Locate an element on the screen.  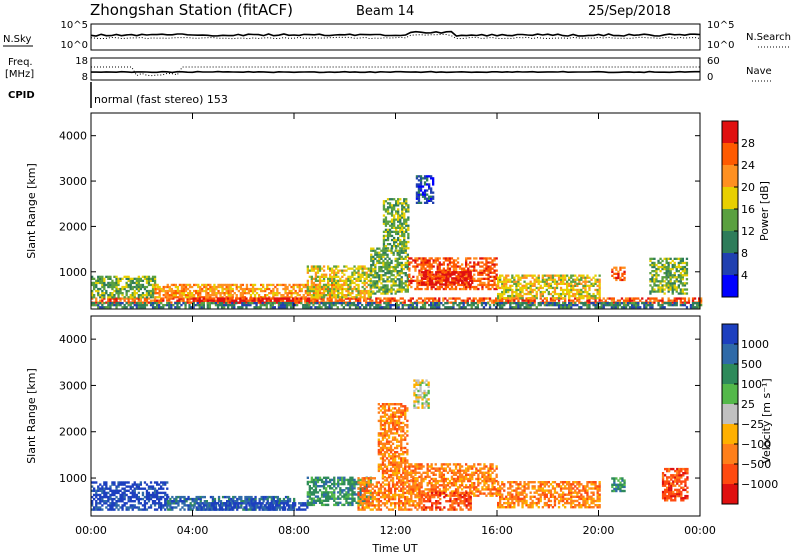
power-y-axis-label: Slant Range [km] is located at coordinates (31, 211).